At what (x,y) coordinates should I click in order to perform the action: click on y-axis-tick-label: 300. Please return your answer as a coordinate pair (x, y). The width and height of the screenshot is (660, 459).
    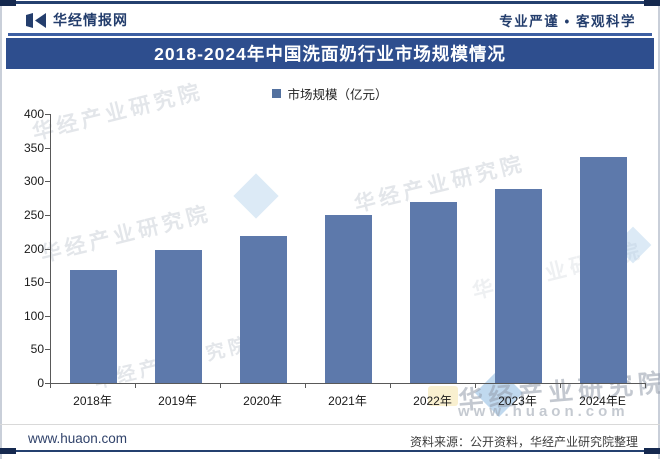
    Looking at the image, I should click on (33, 181).